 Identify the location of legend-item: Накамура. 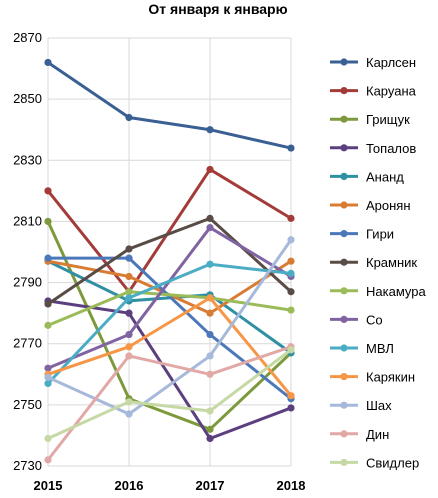
(378, 291).